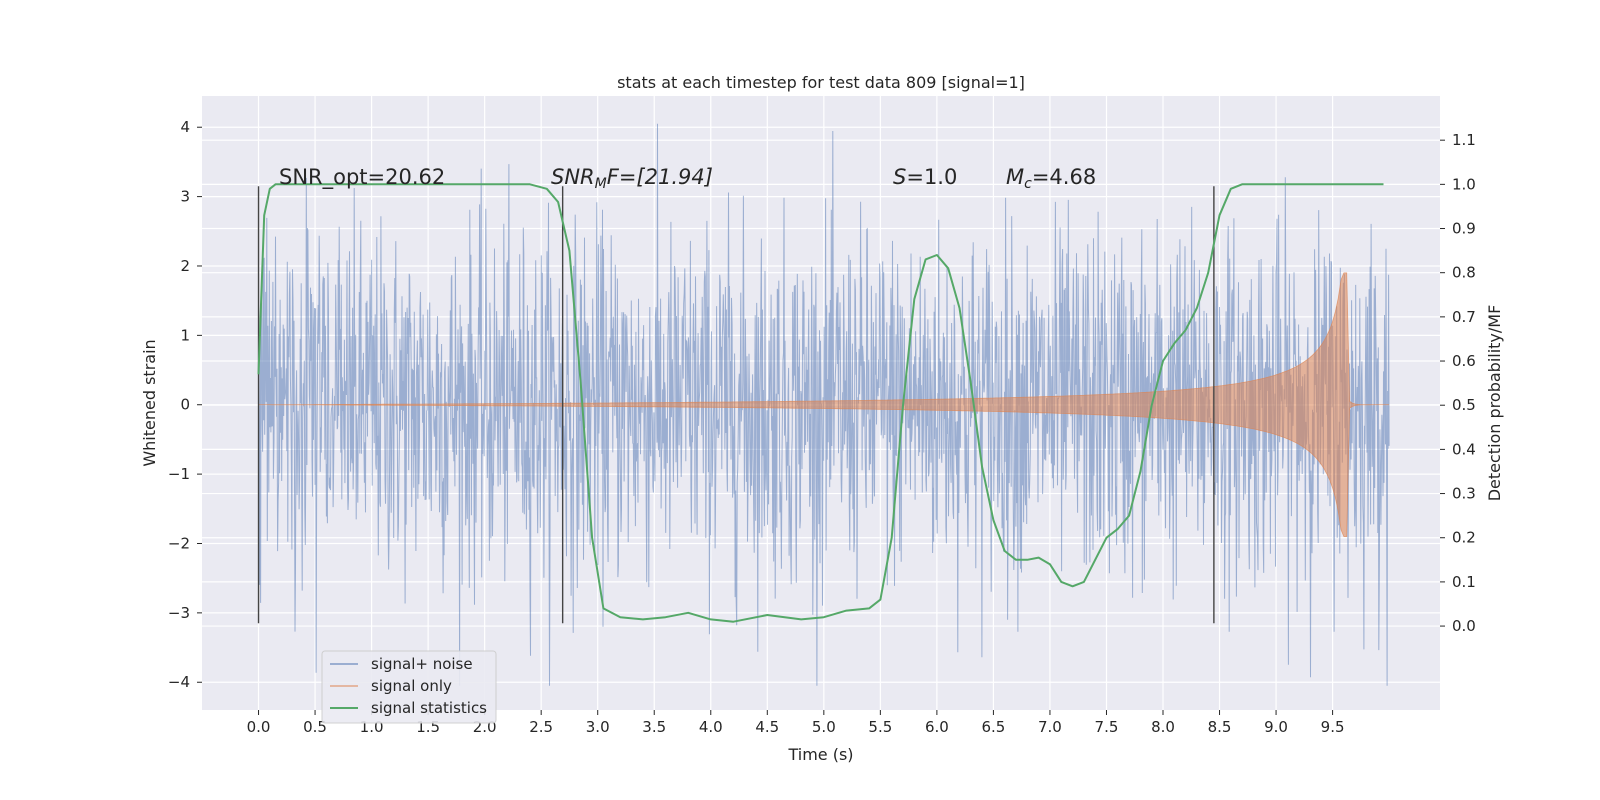  What do you see at coordinates (711, 727) in the screenshot?
I see `x-tick-label-8: 4.0` at bounding box center [711, 727].